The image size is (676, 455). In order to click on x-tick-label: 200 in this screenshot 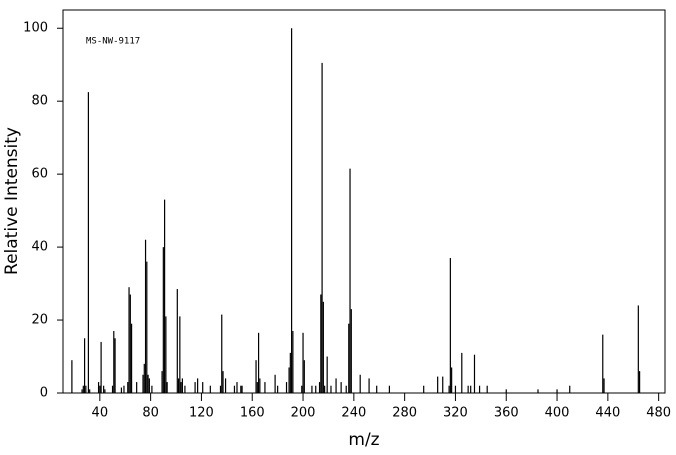, I will do `click(303, 413)`.